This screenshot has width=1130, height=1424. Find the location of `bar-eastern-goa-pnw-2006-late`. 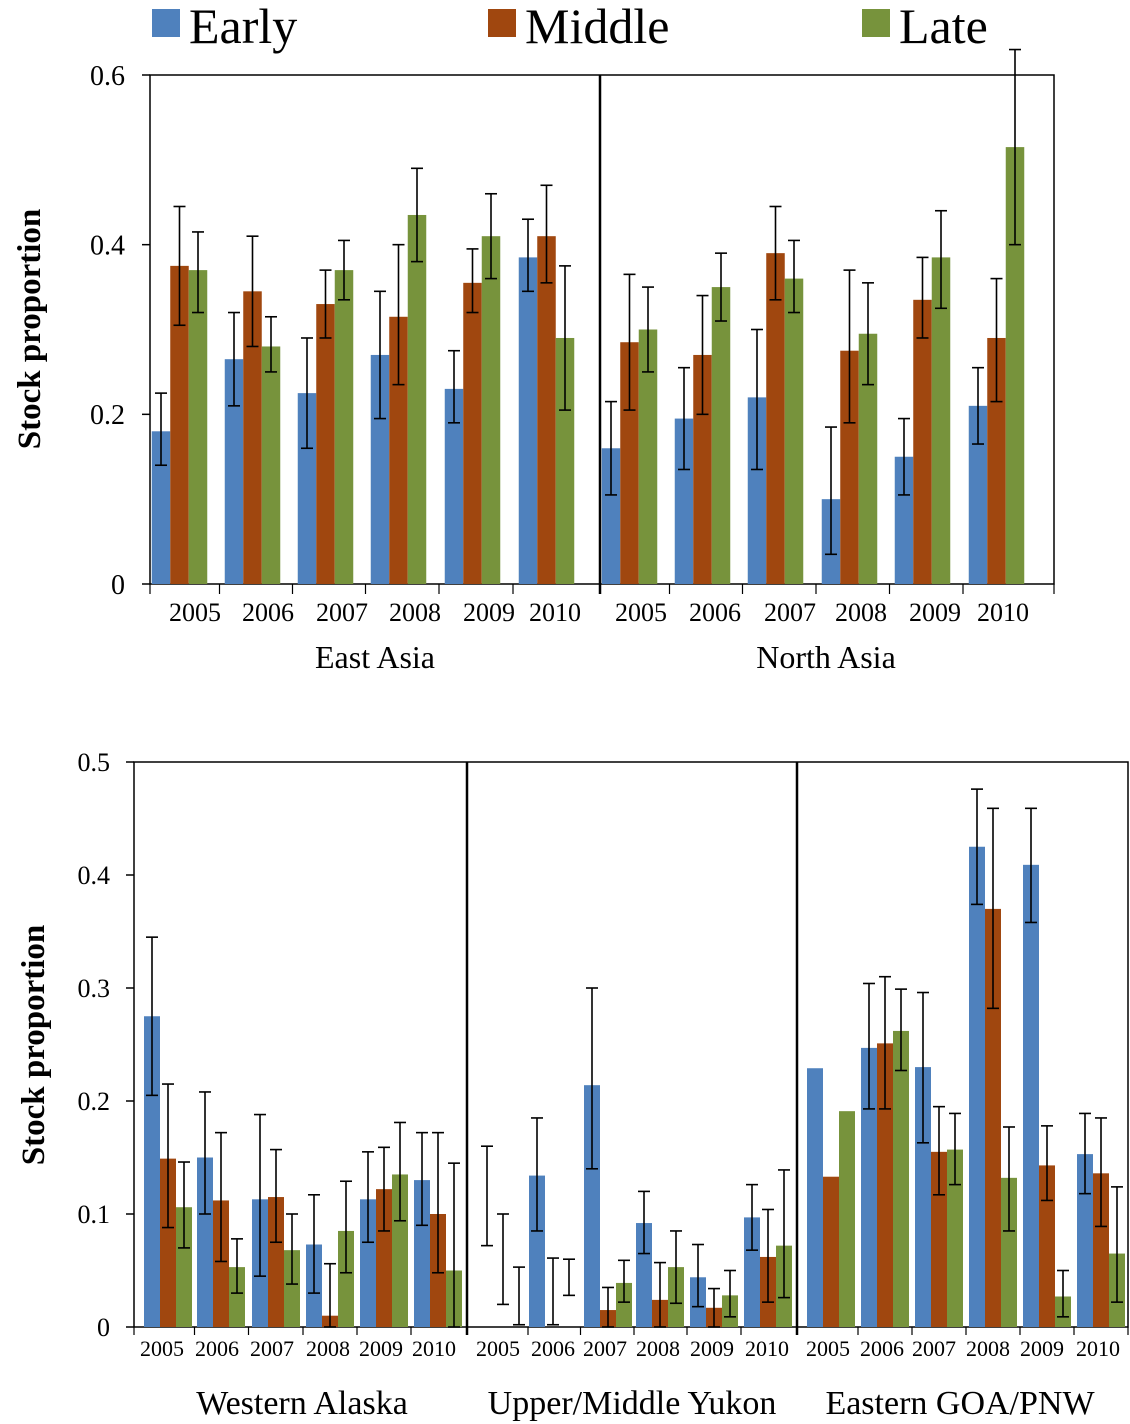

bar-eastern-goa-pnw-2006-late is located at coordinates (901, 1178).